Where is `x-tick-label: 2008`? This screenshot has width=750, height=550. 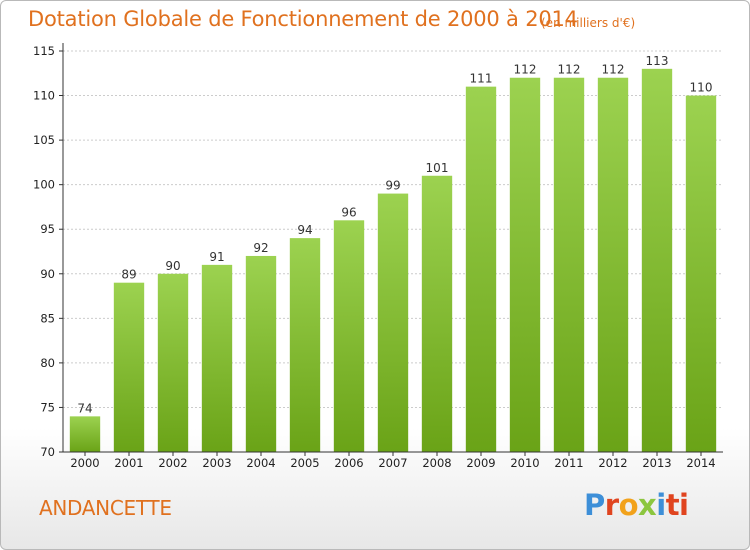 x-tick-label: 2008 is located at coordinates (436, 463).